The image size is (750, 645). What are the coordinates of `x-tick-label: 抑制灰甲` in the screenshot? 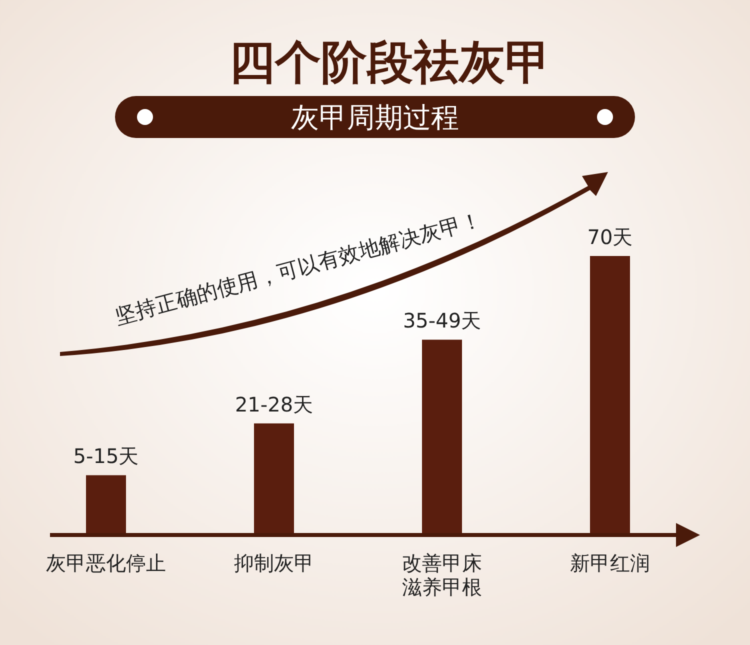 It's located at (274, 563).